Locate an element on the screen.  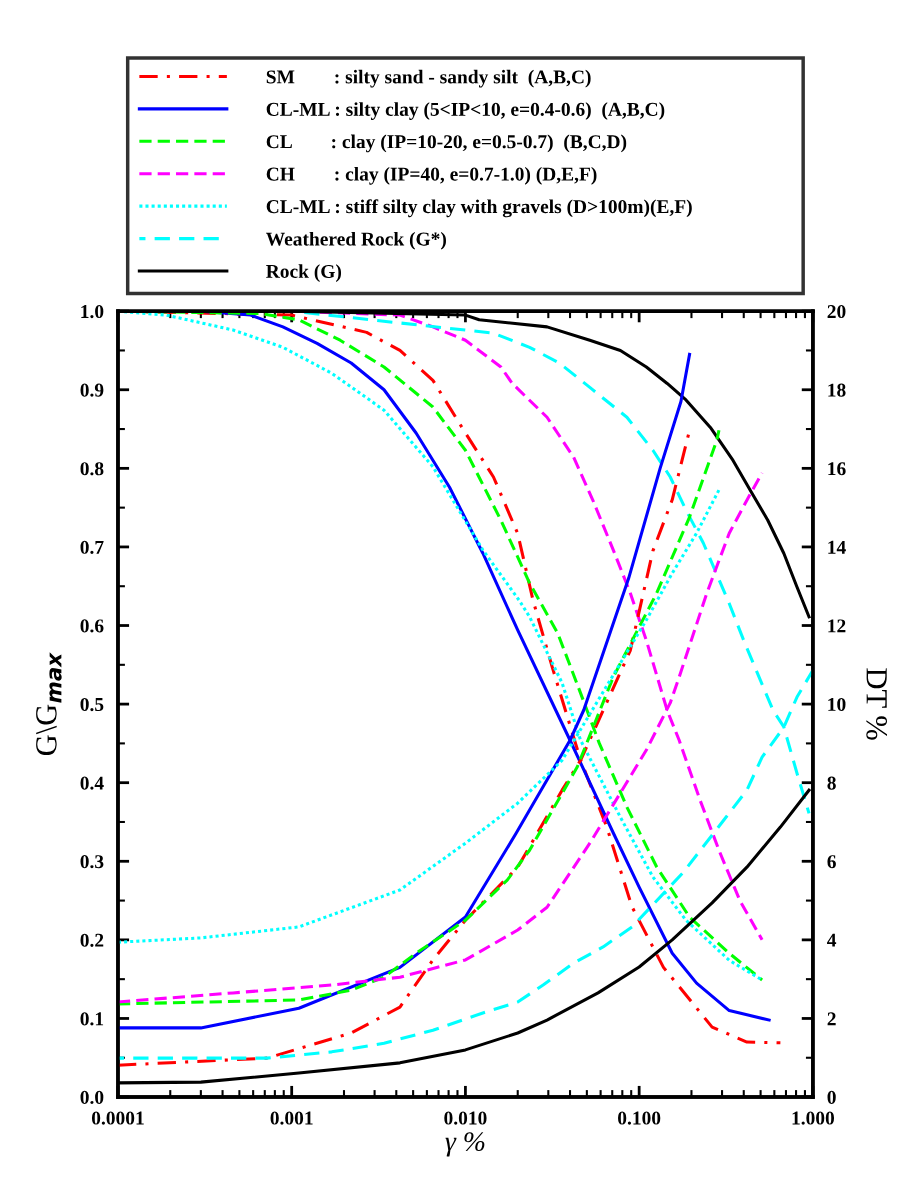
y-tick-label: 0.9 is located at coordinates (92, 390).